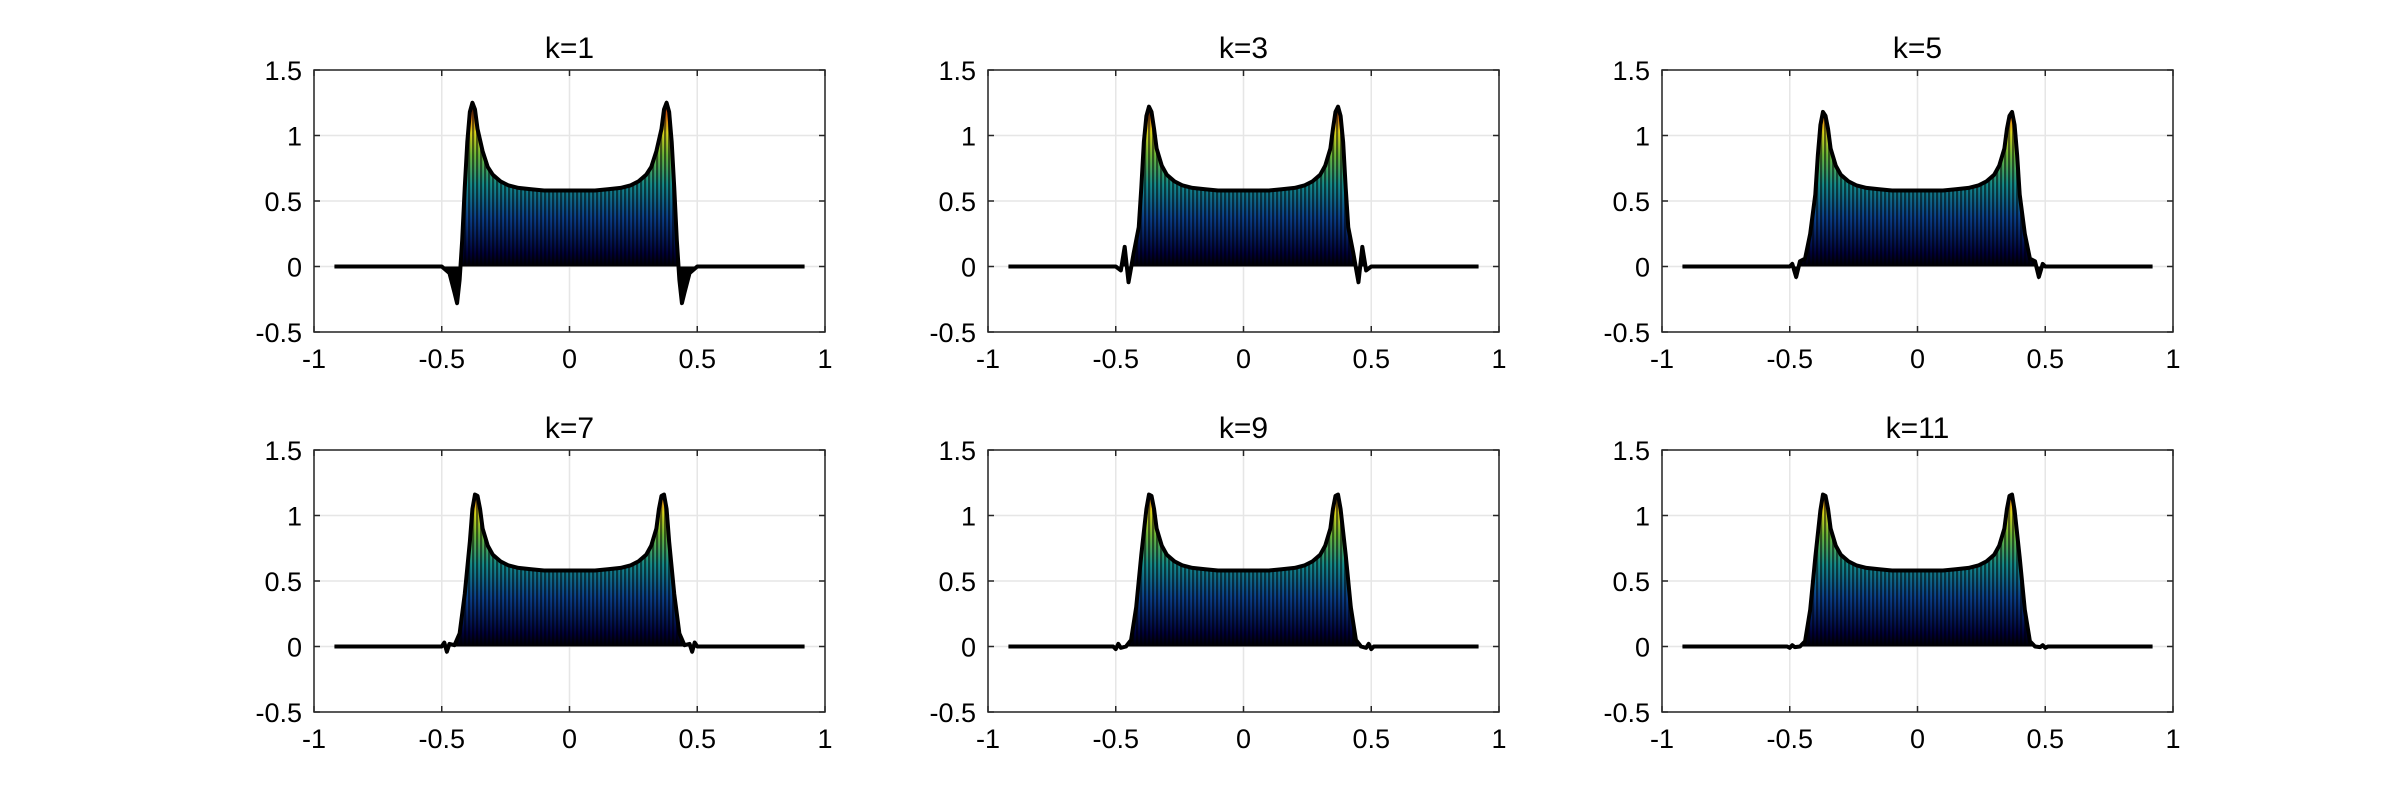  Describe the element at coordinates (1243, 428) in the screenshot. I see `subplot-title: k=9` at that location.